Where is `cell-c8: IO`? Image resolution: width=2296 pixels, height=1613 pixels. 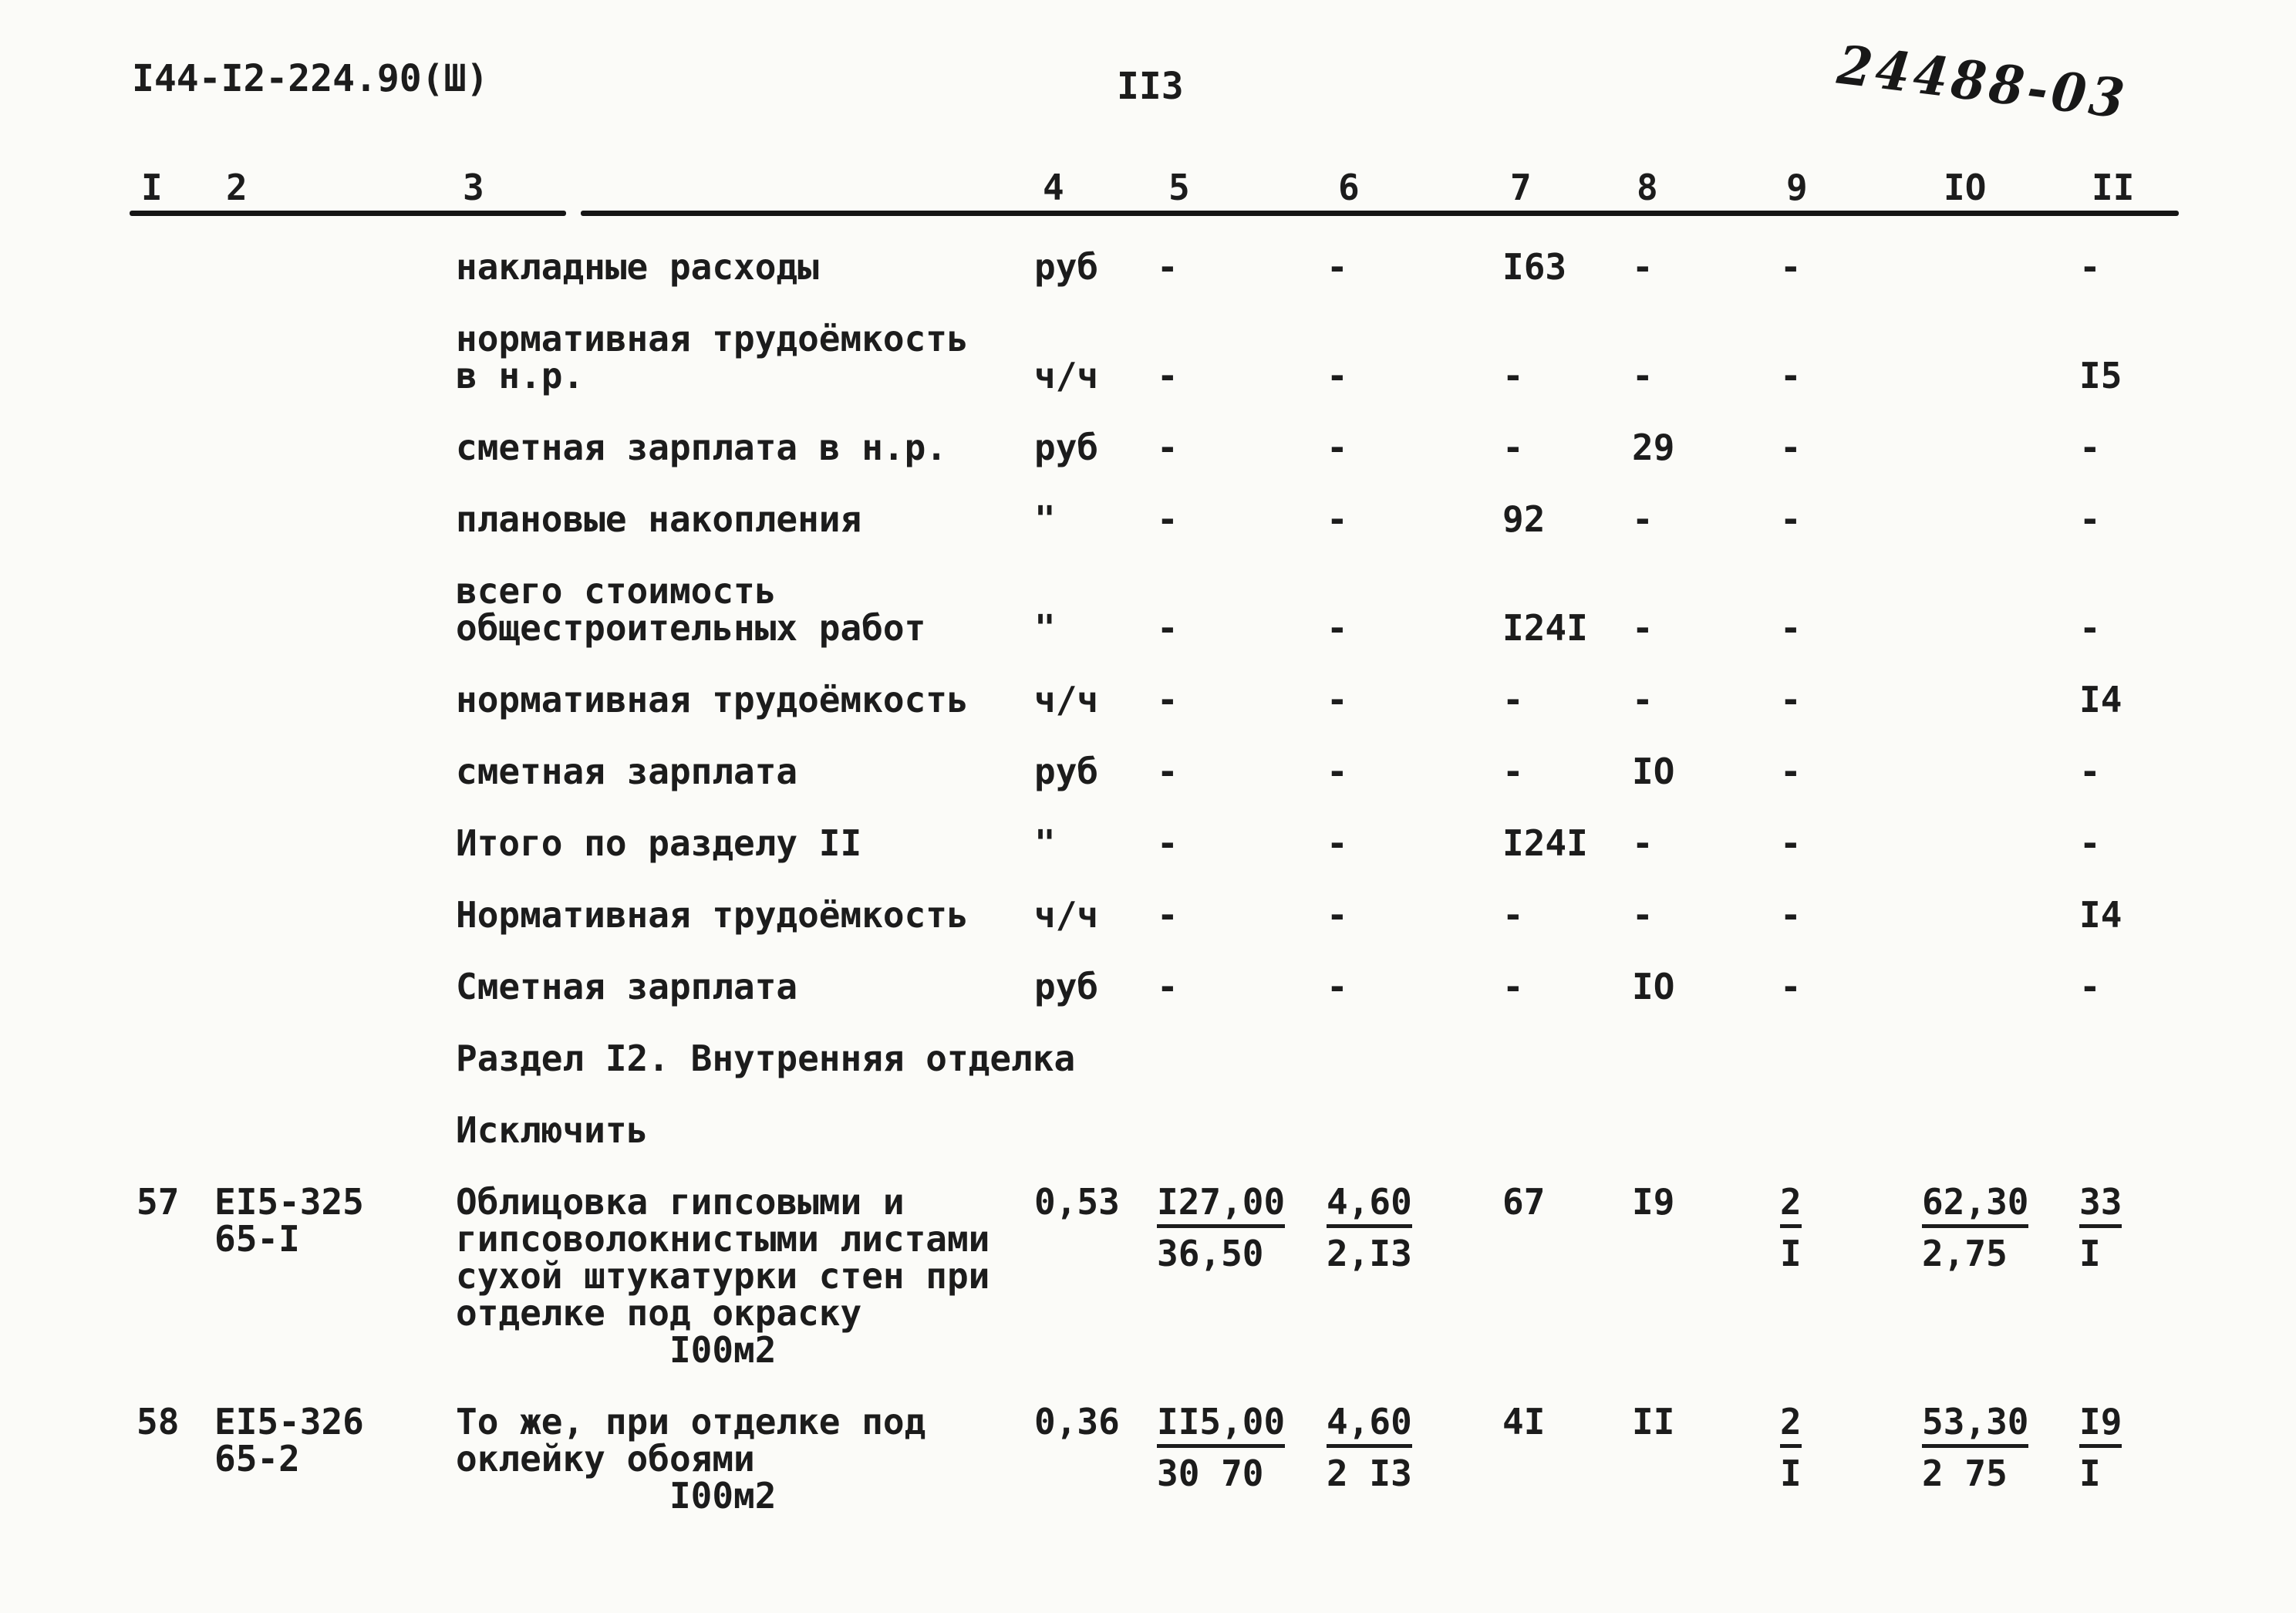 cell-c8: IO is located at coordinates (1654, 986).